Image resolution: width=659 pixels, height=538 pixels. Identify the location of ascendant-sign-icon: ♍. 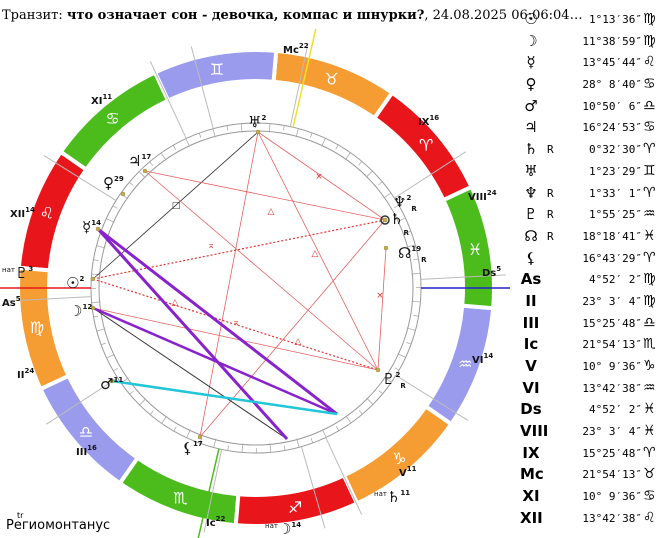
(649, 279).